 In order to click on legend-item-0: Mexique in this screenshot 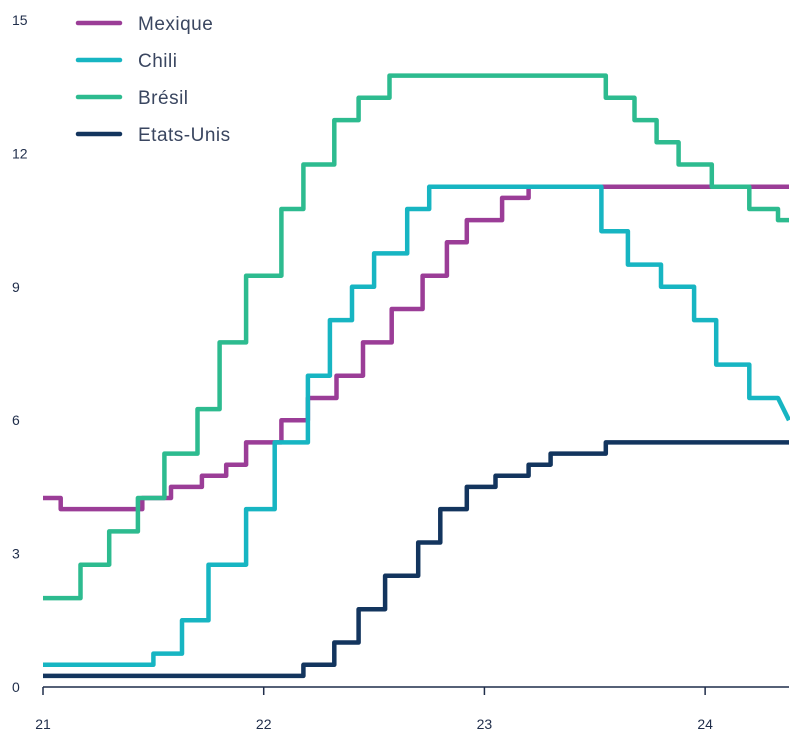, I will do `click(144, 24)`.